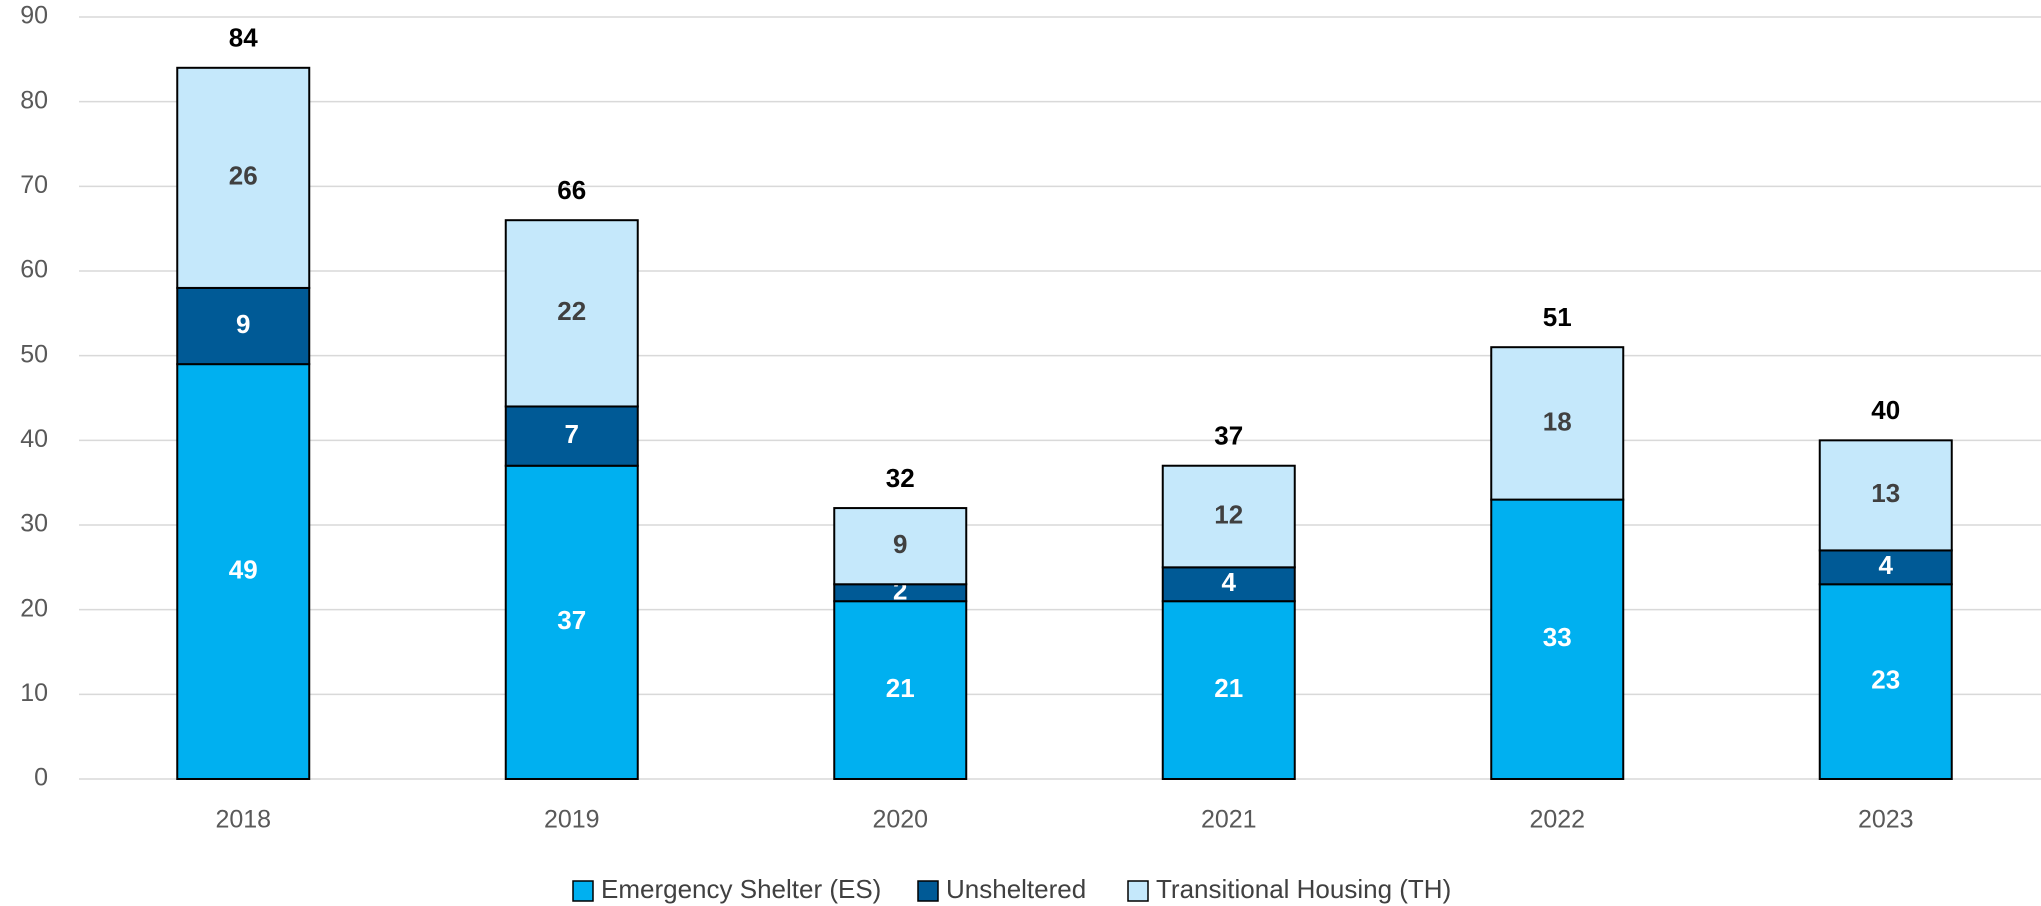  I want to click on y-tick-label: 70, so click(34, 185).